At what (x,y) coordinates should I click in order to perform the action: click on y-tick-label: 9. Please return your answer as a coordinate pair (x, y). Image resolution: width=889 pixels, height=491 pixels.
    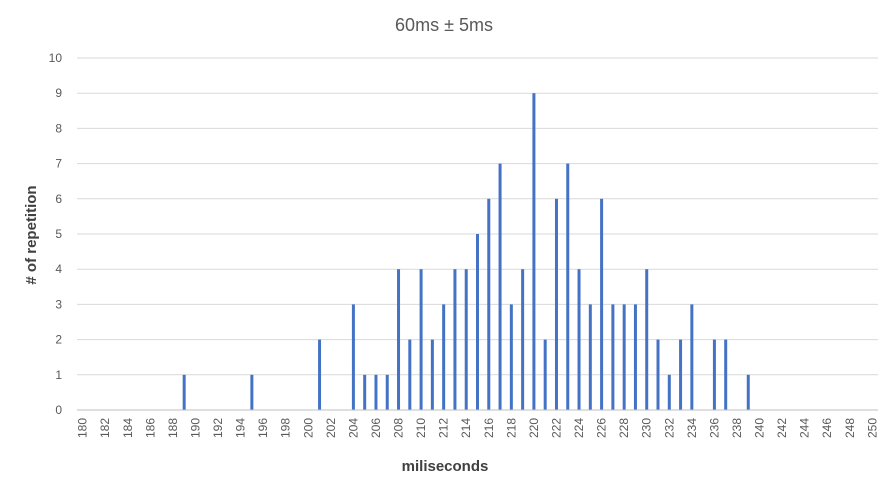
    Looking at the image, I should click on (58, 93).